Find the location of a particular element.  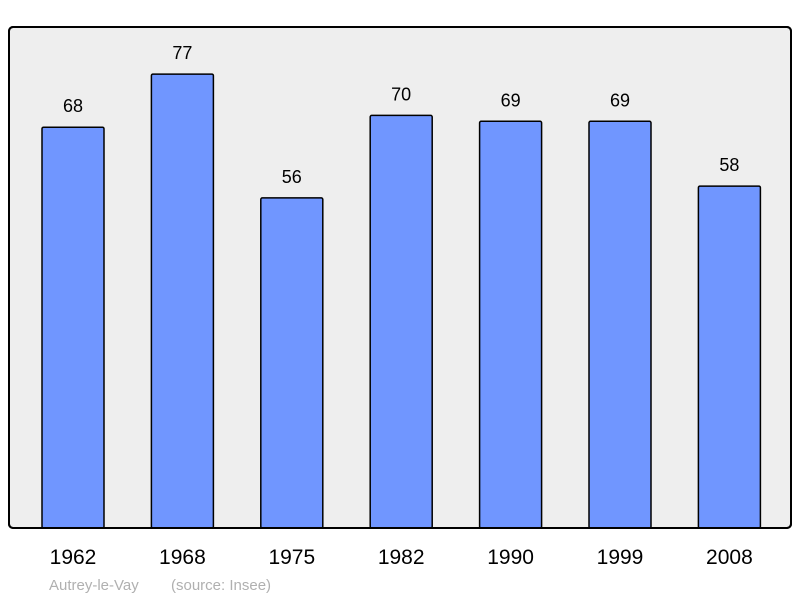

data-label-1975: 56 is located at coordinates (292, 177).